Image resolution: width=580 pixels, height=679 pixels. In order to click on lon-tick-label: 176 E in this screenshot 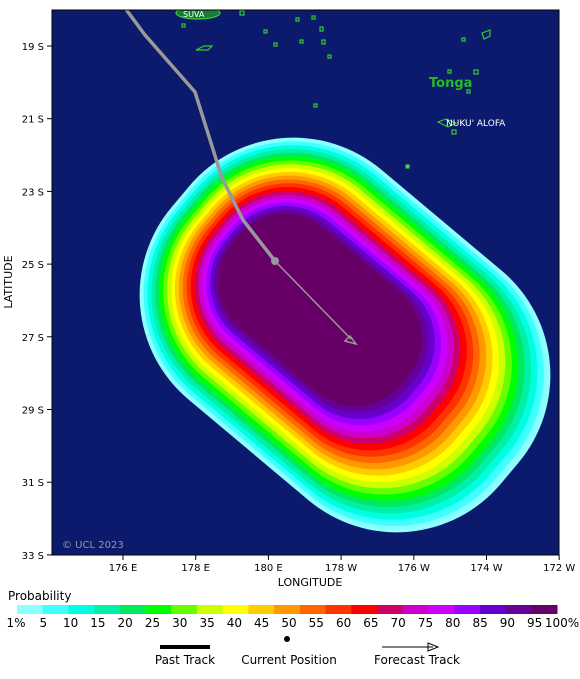, I will do `click(123, 568)`.